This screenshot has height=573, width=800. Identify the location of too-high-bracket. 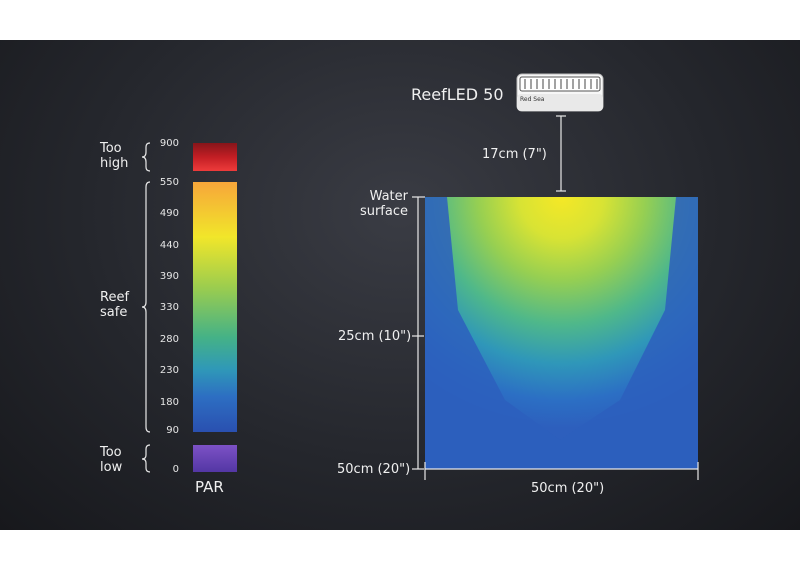
(146, 157).